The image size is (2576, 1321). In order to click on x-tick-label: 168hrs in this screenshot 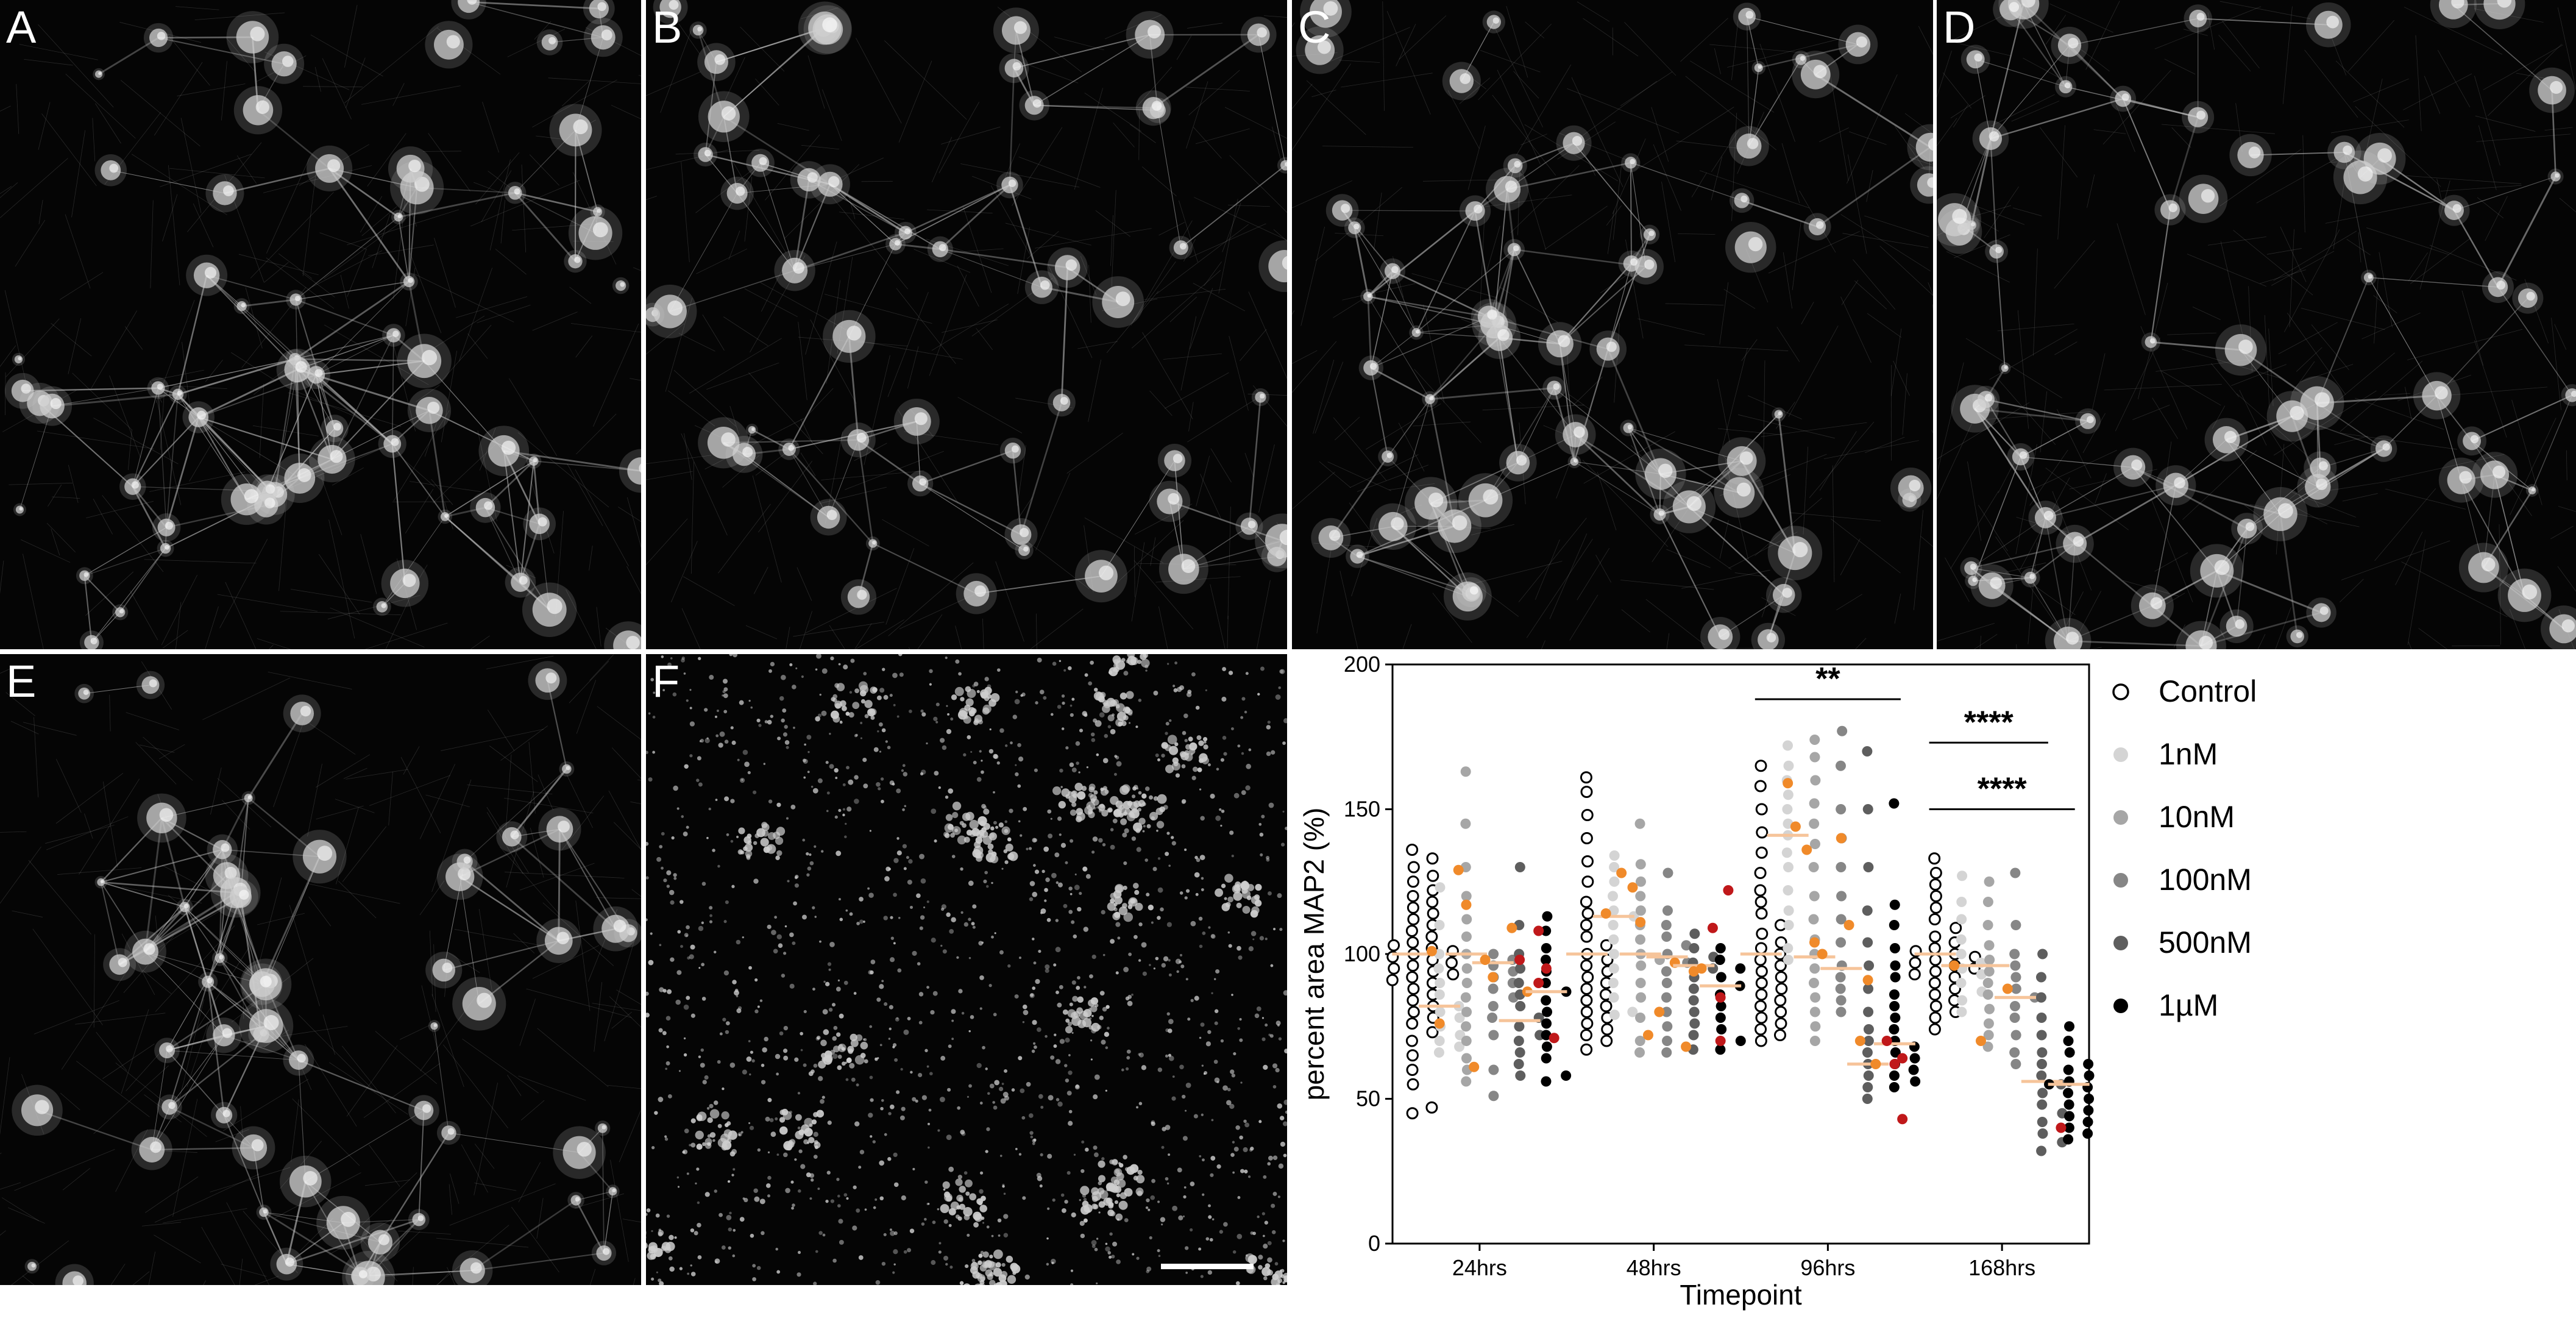, I will do `click(2002, 1267)`.